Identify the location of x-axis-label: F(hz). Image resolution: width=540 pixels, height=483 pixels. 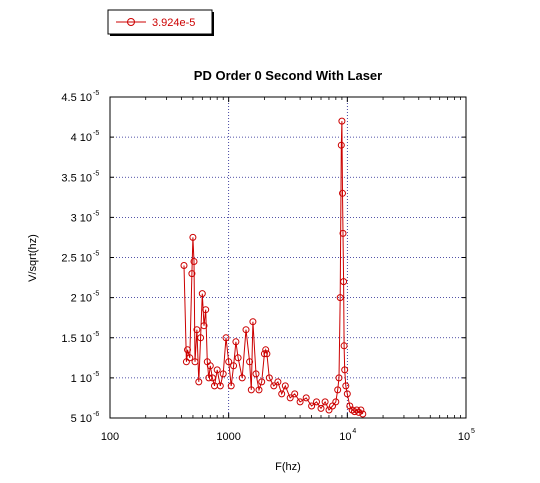
(288, 467).